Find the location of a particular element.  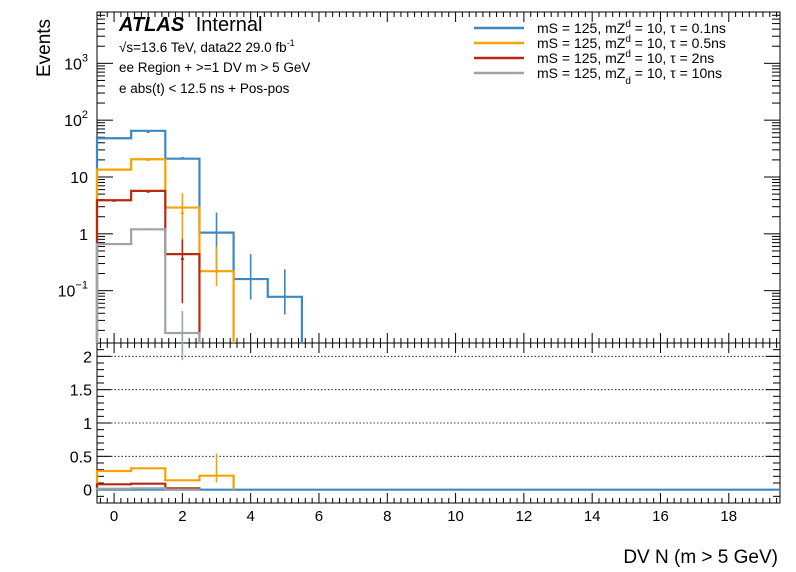

series-0-step-line is located at coordinates (199, 236).